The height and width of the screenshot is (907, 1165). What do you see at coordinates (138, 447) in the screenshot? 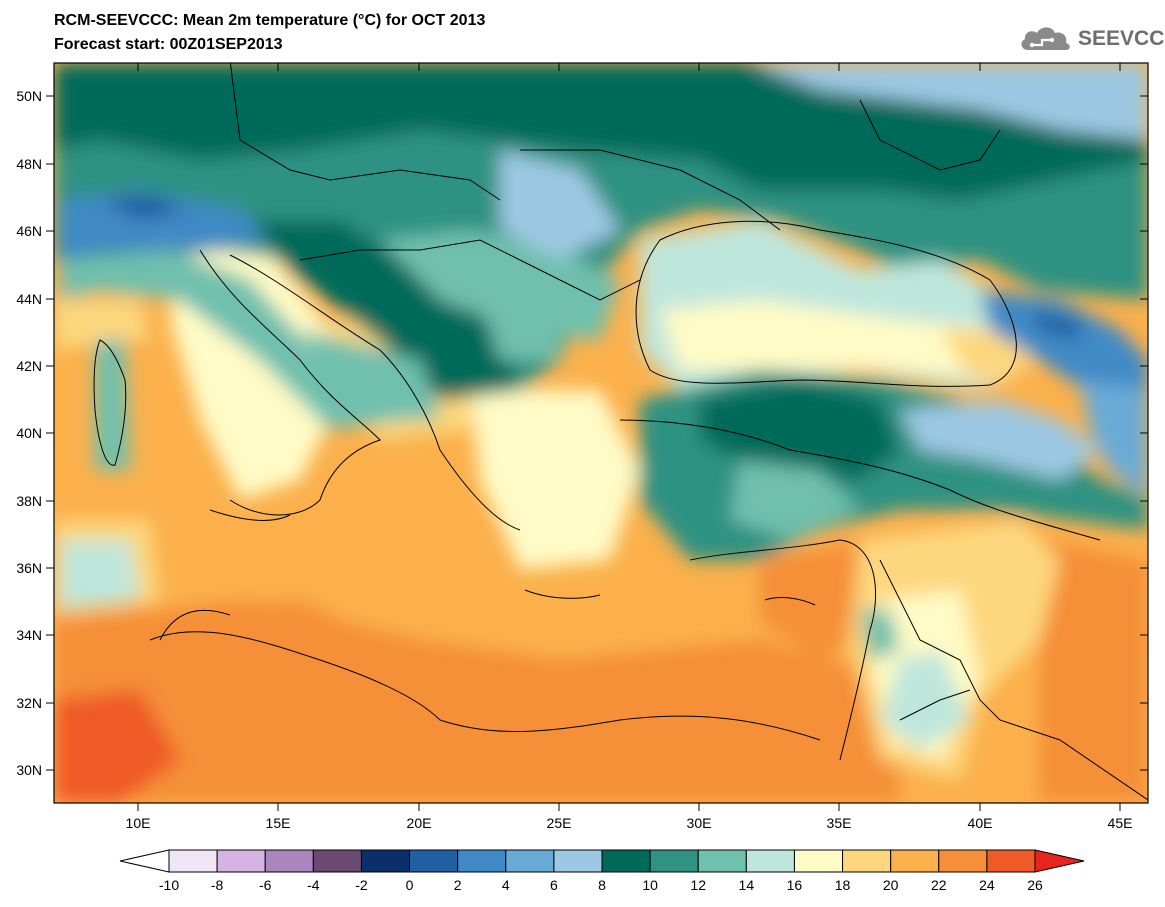
I see `lon-tick-10: 10E` at bounding box center [138, 447].